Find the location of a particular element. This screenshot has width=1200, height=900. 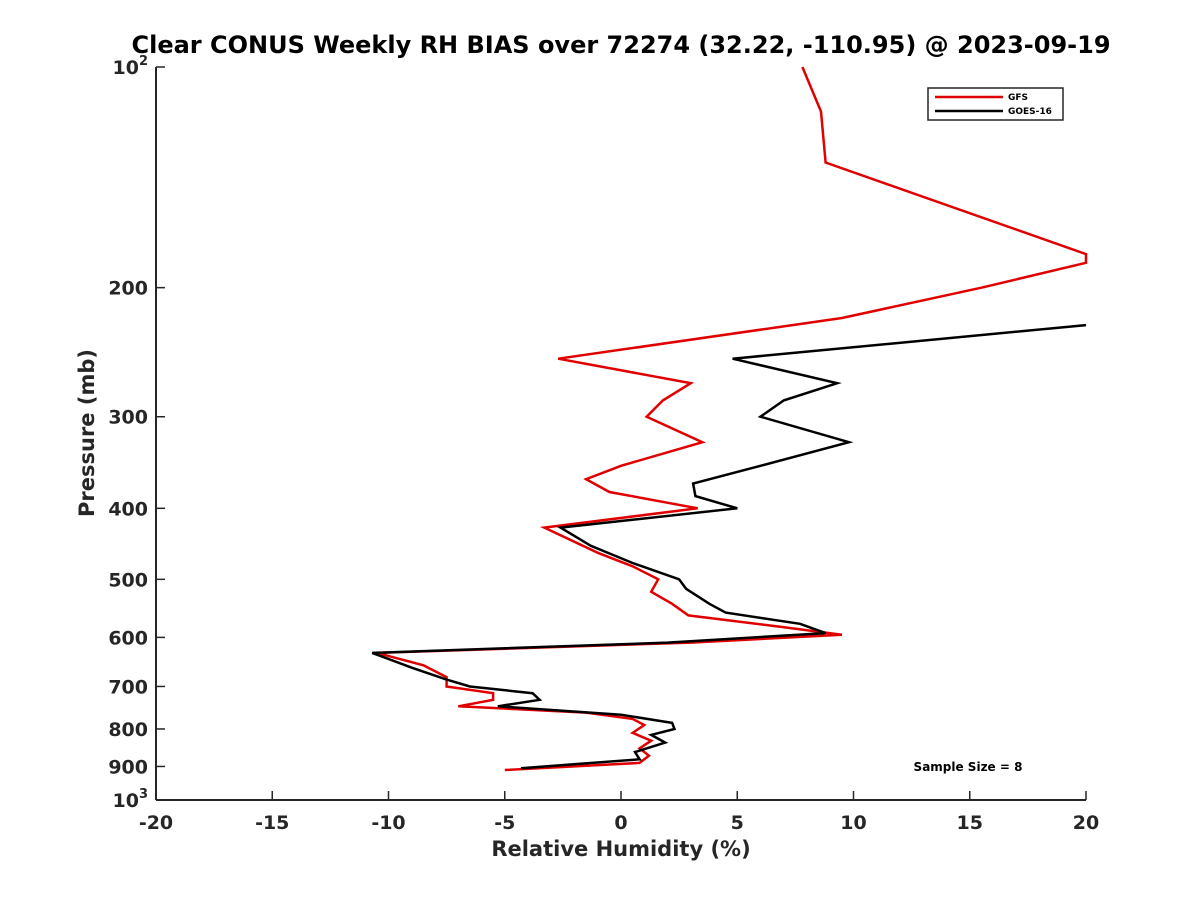

y-tick-base: 600 is located at coordinates (128, 638).